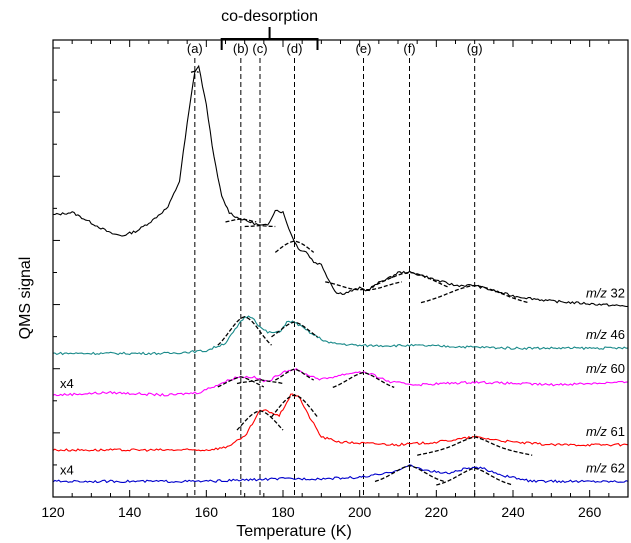  Describe the element at coordinates (295, 48) in the screenshot. I see `peak-marker-label: (d)` at that location.